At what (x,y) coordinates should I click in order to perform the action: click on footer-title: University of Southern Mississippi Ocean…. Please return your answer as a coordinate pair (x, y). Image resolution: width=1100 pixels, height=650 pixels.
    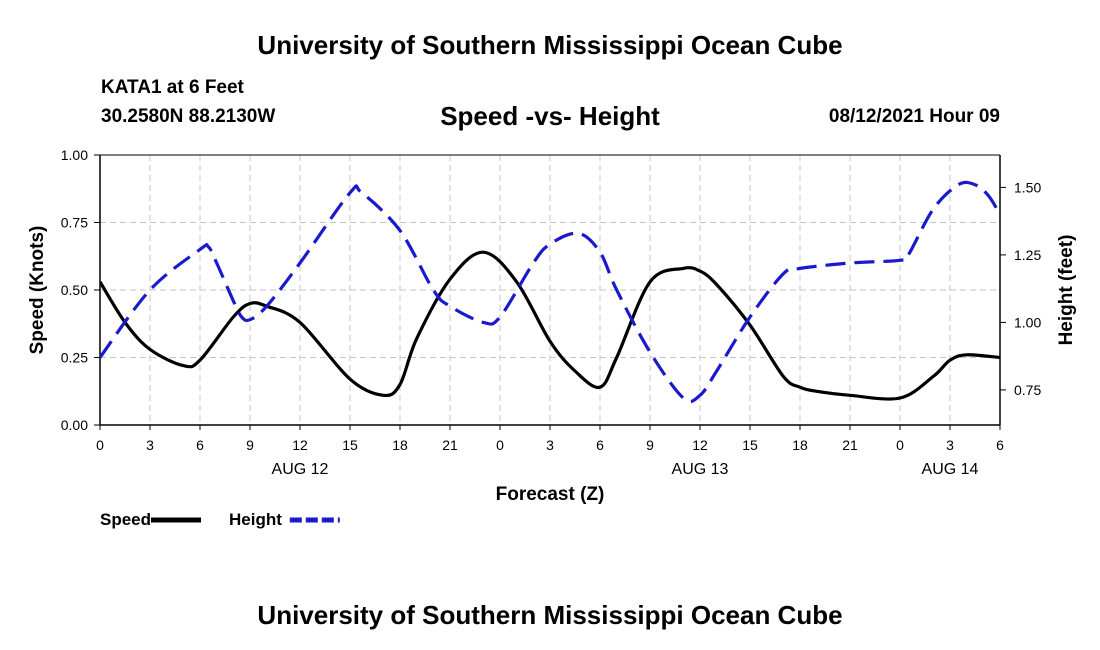
    Looking at the image, I should click on (550, 615).